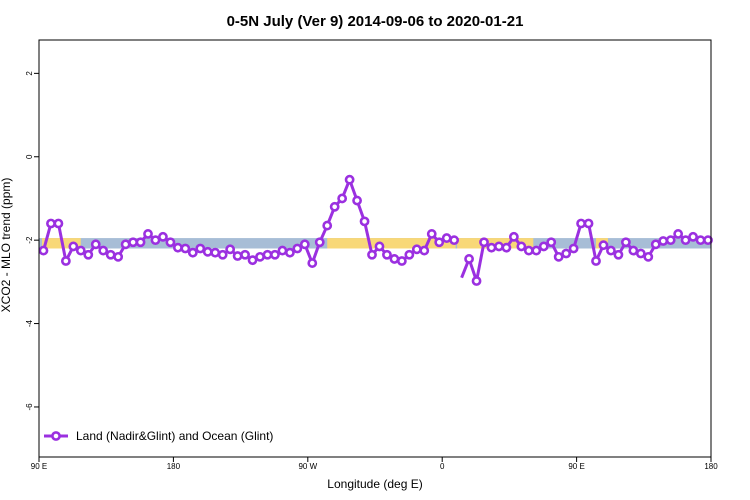 This screenshot has width=750, height=500. Describe the element at coordinates (29, 407) in the screenshot. I see `y-tick-label: -6` at that location.